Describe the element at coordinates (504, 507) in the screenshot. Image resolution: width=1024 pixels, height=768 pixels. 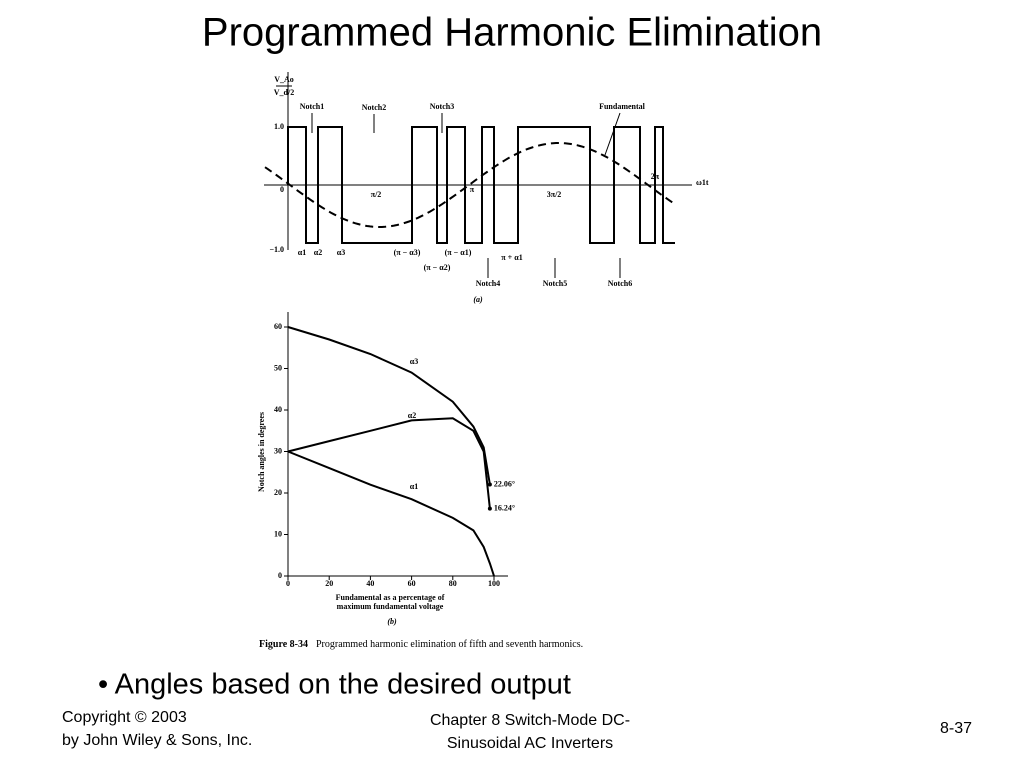
I see `annotation: 16.24°` at that location.